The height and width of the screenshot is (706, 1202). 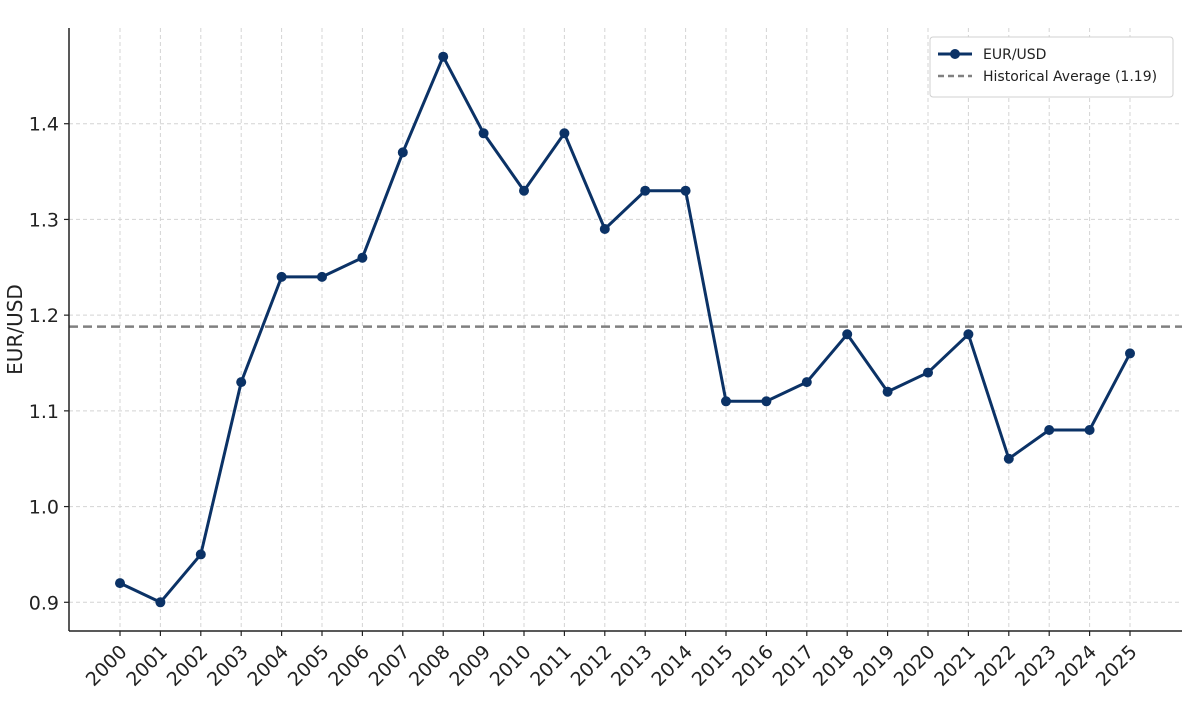 What do you see at coordinates (268, 666) in the screenshot?
I see `x-tick-label: 2004` at bounding box center [268, 666].